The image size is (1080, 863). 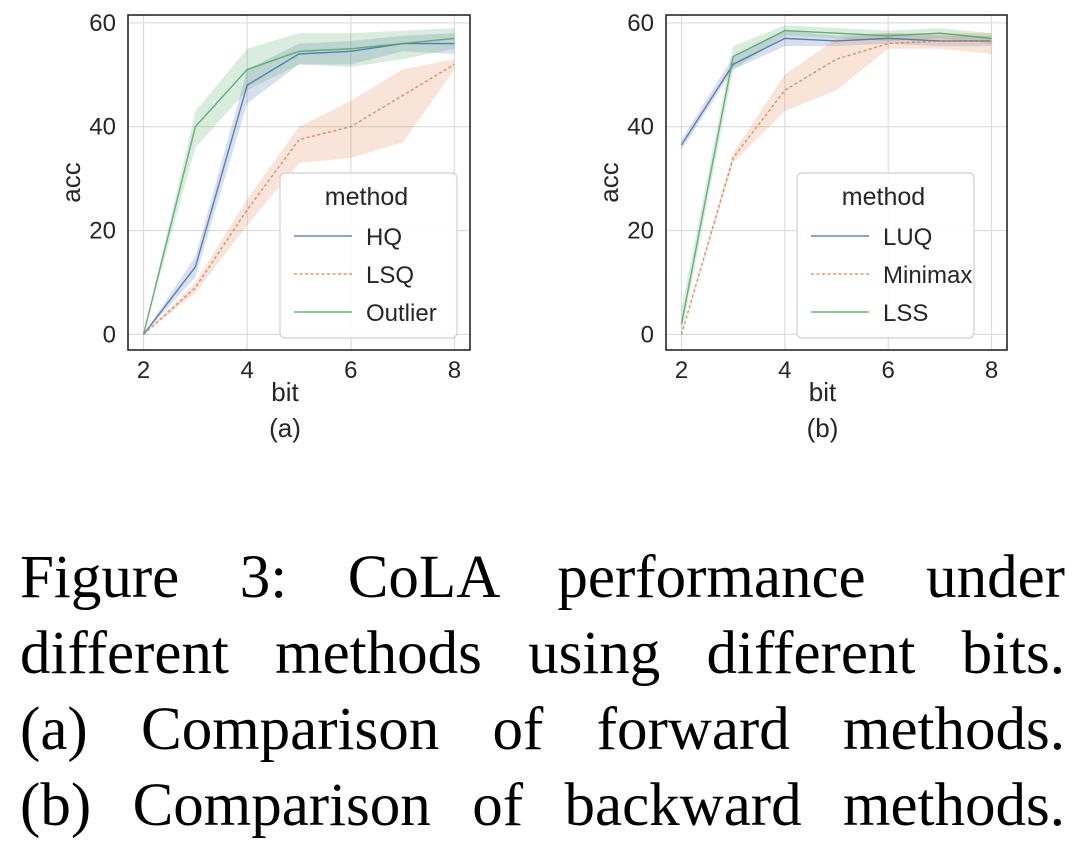 I want to click on legend: method HQ LSQ Outlier, so click(x=368, y=255).